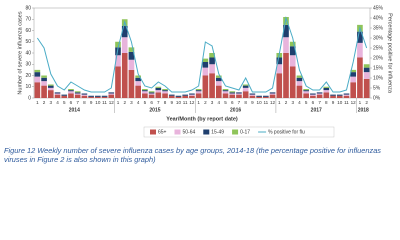  What do you see at coordinates (162, 132) in the screenshot?
I see `legend-label: 65+` at bounding box center [162, 132].